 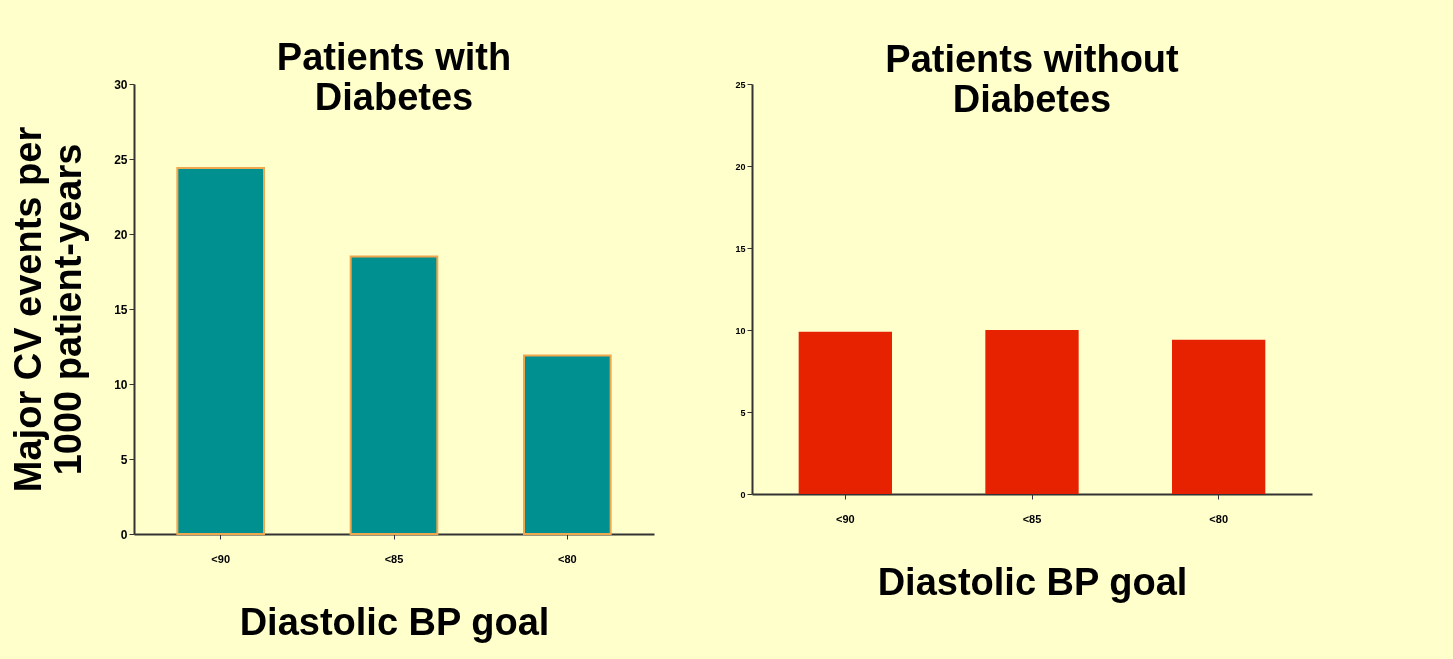 I want to click on chart-title: Patients without Diabetes, so click(x=1032, y=79).